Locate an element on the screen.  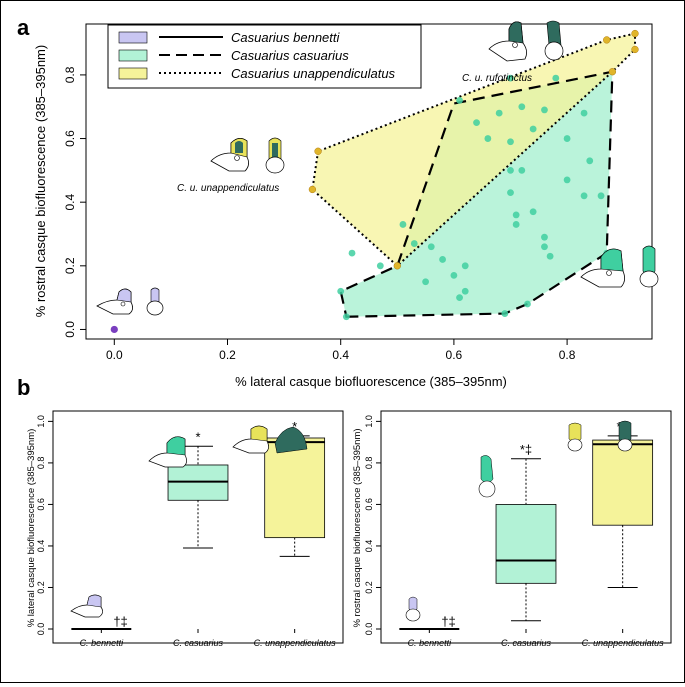
legend-label-casuarius: Casuarius casuarius is located at coordinates (290, 55).